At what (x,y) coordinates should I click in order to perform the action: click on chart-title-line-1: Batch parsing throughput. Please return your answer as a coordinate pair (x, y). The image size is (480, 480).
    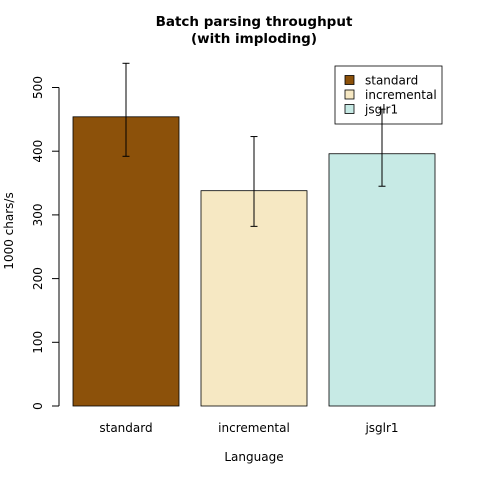
    Looking at the image, I should click on (254, 22).